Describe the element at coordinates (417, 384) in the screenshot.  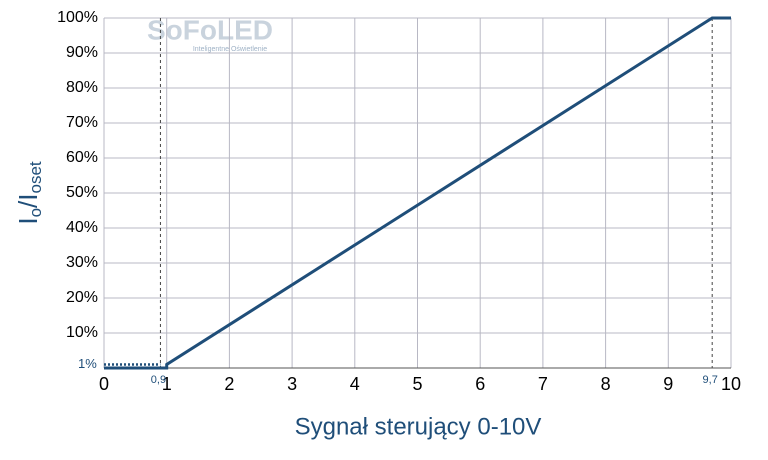
I see `x-tick-label: 5` at that location.